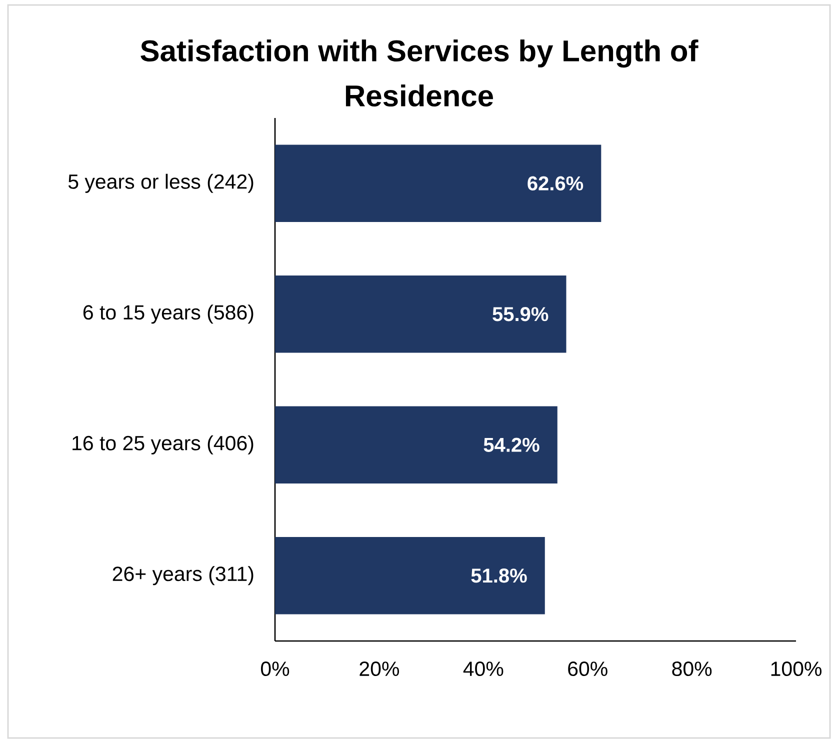  Describe the element at coordinates (796, 669) in the screenshot. I see `x-tick-label: 100%` at that location.